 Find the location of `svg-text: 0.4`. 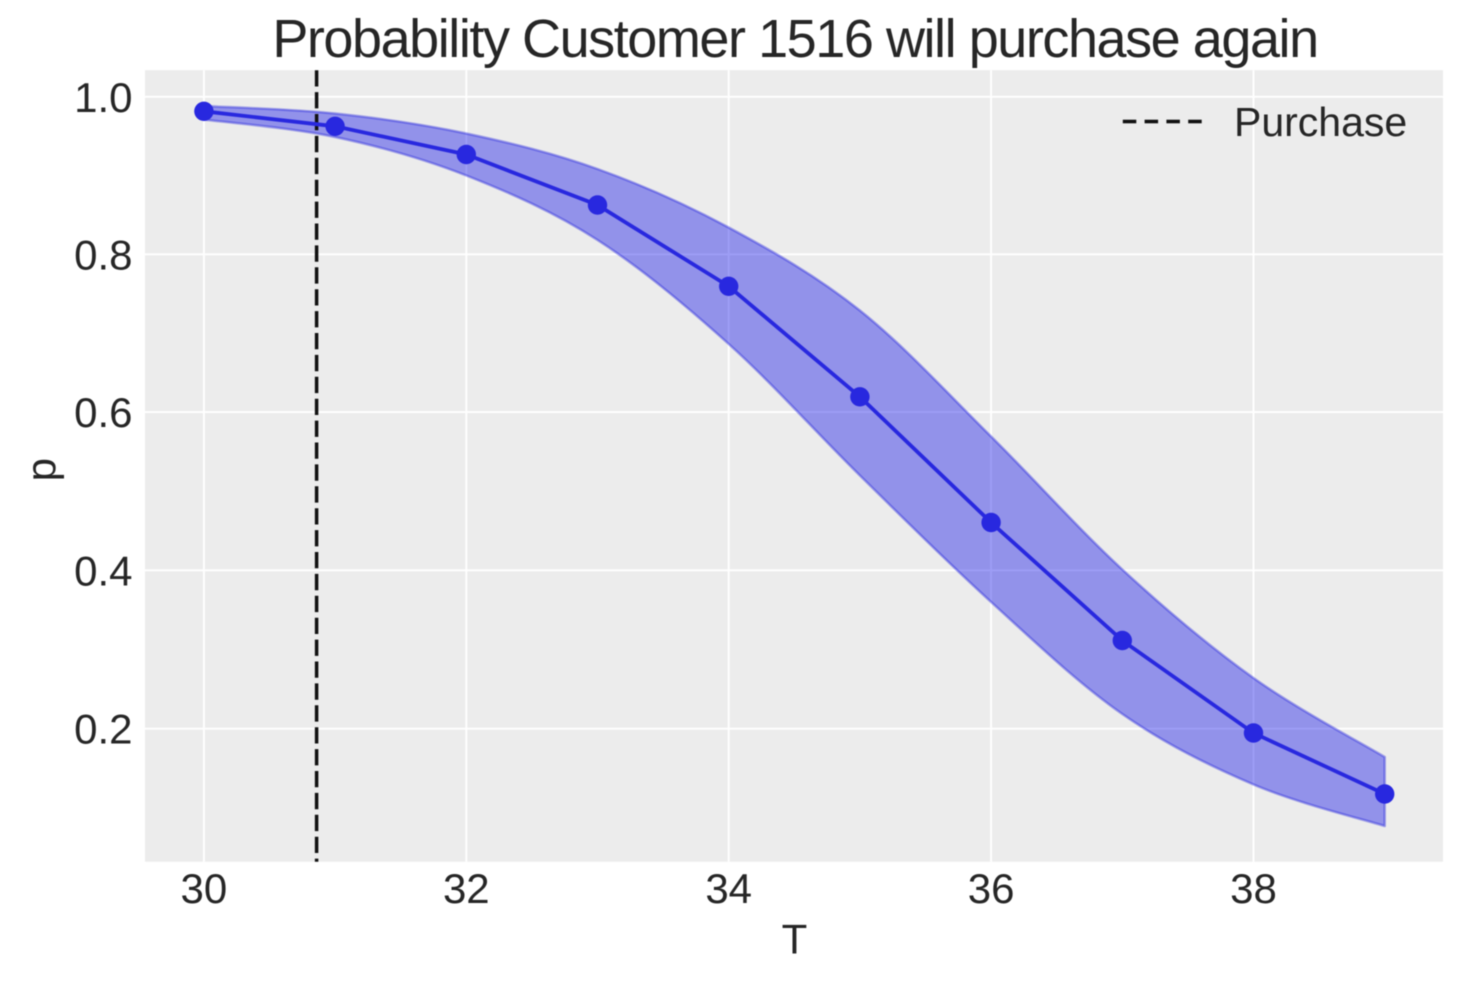

svg-text: 0.4 is located at coordinates (103, 570).